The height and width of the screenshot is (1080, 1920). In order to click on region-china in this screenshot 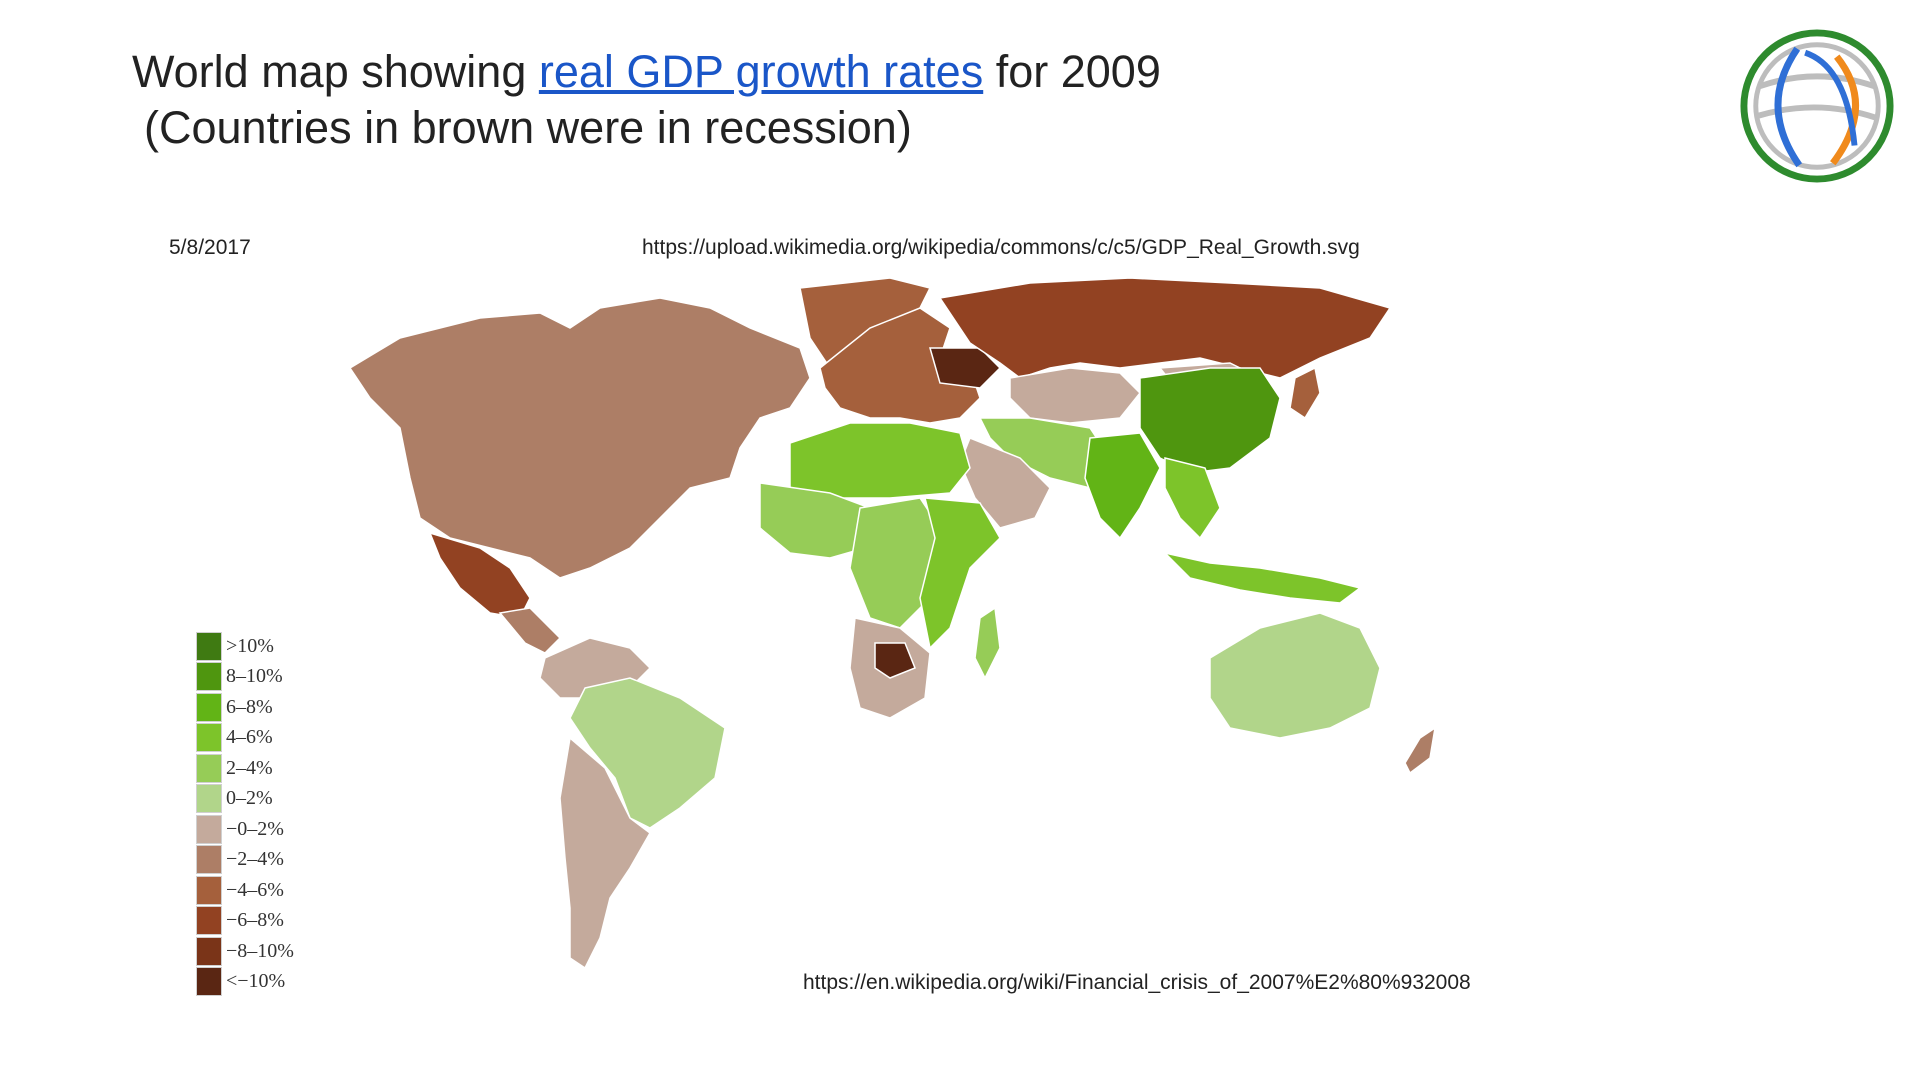, I will do `click(1210, 420)`.